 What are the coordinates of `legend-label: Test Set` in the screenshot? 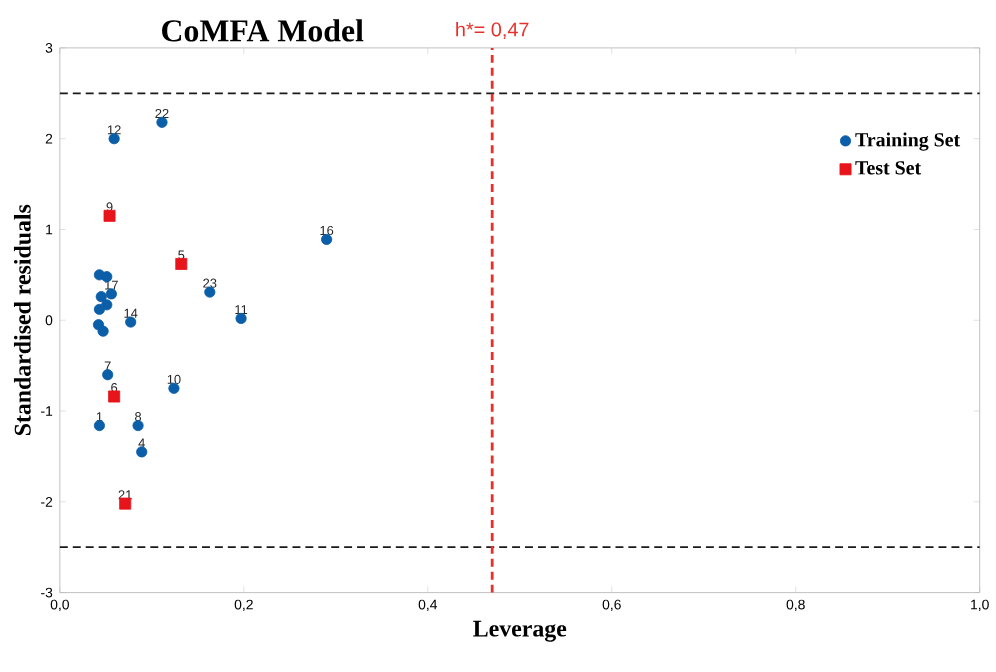 It's located at (888, 168).